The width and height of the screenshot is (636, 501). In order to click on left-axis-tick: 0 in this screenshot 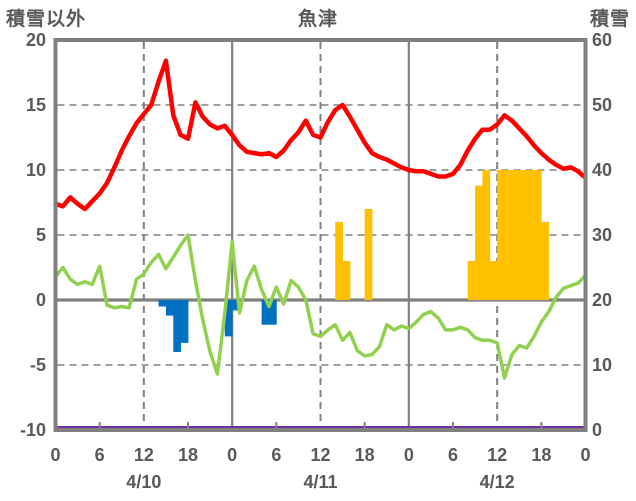, I will do `click(40, 300)`.